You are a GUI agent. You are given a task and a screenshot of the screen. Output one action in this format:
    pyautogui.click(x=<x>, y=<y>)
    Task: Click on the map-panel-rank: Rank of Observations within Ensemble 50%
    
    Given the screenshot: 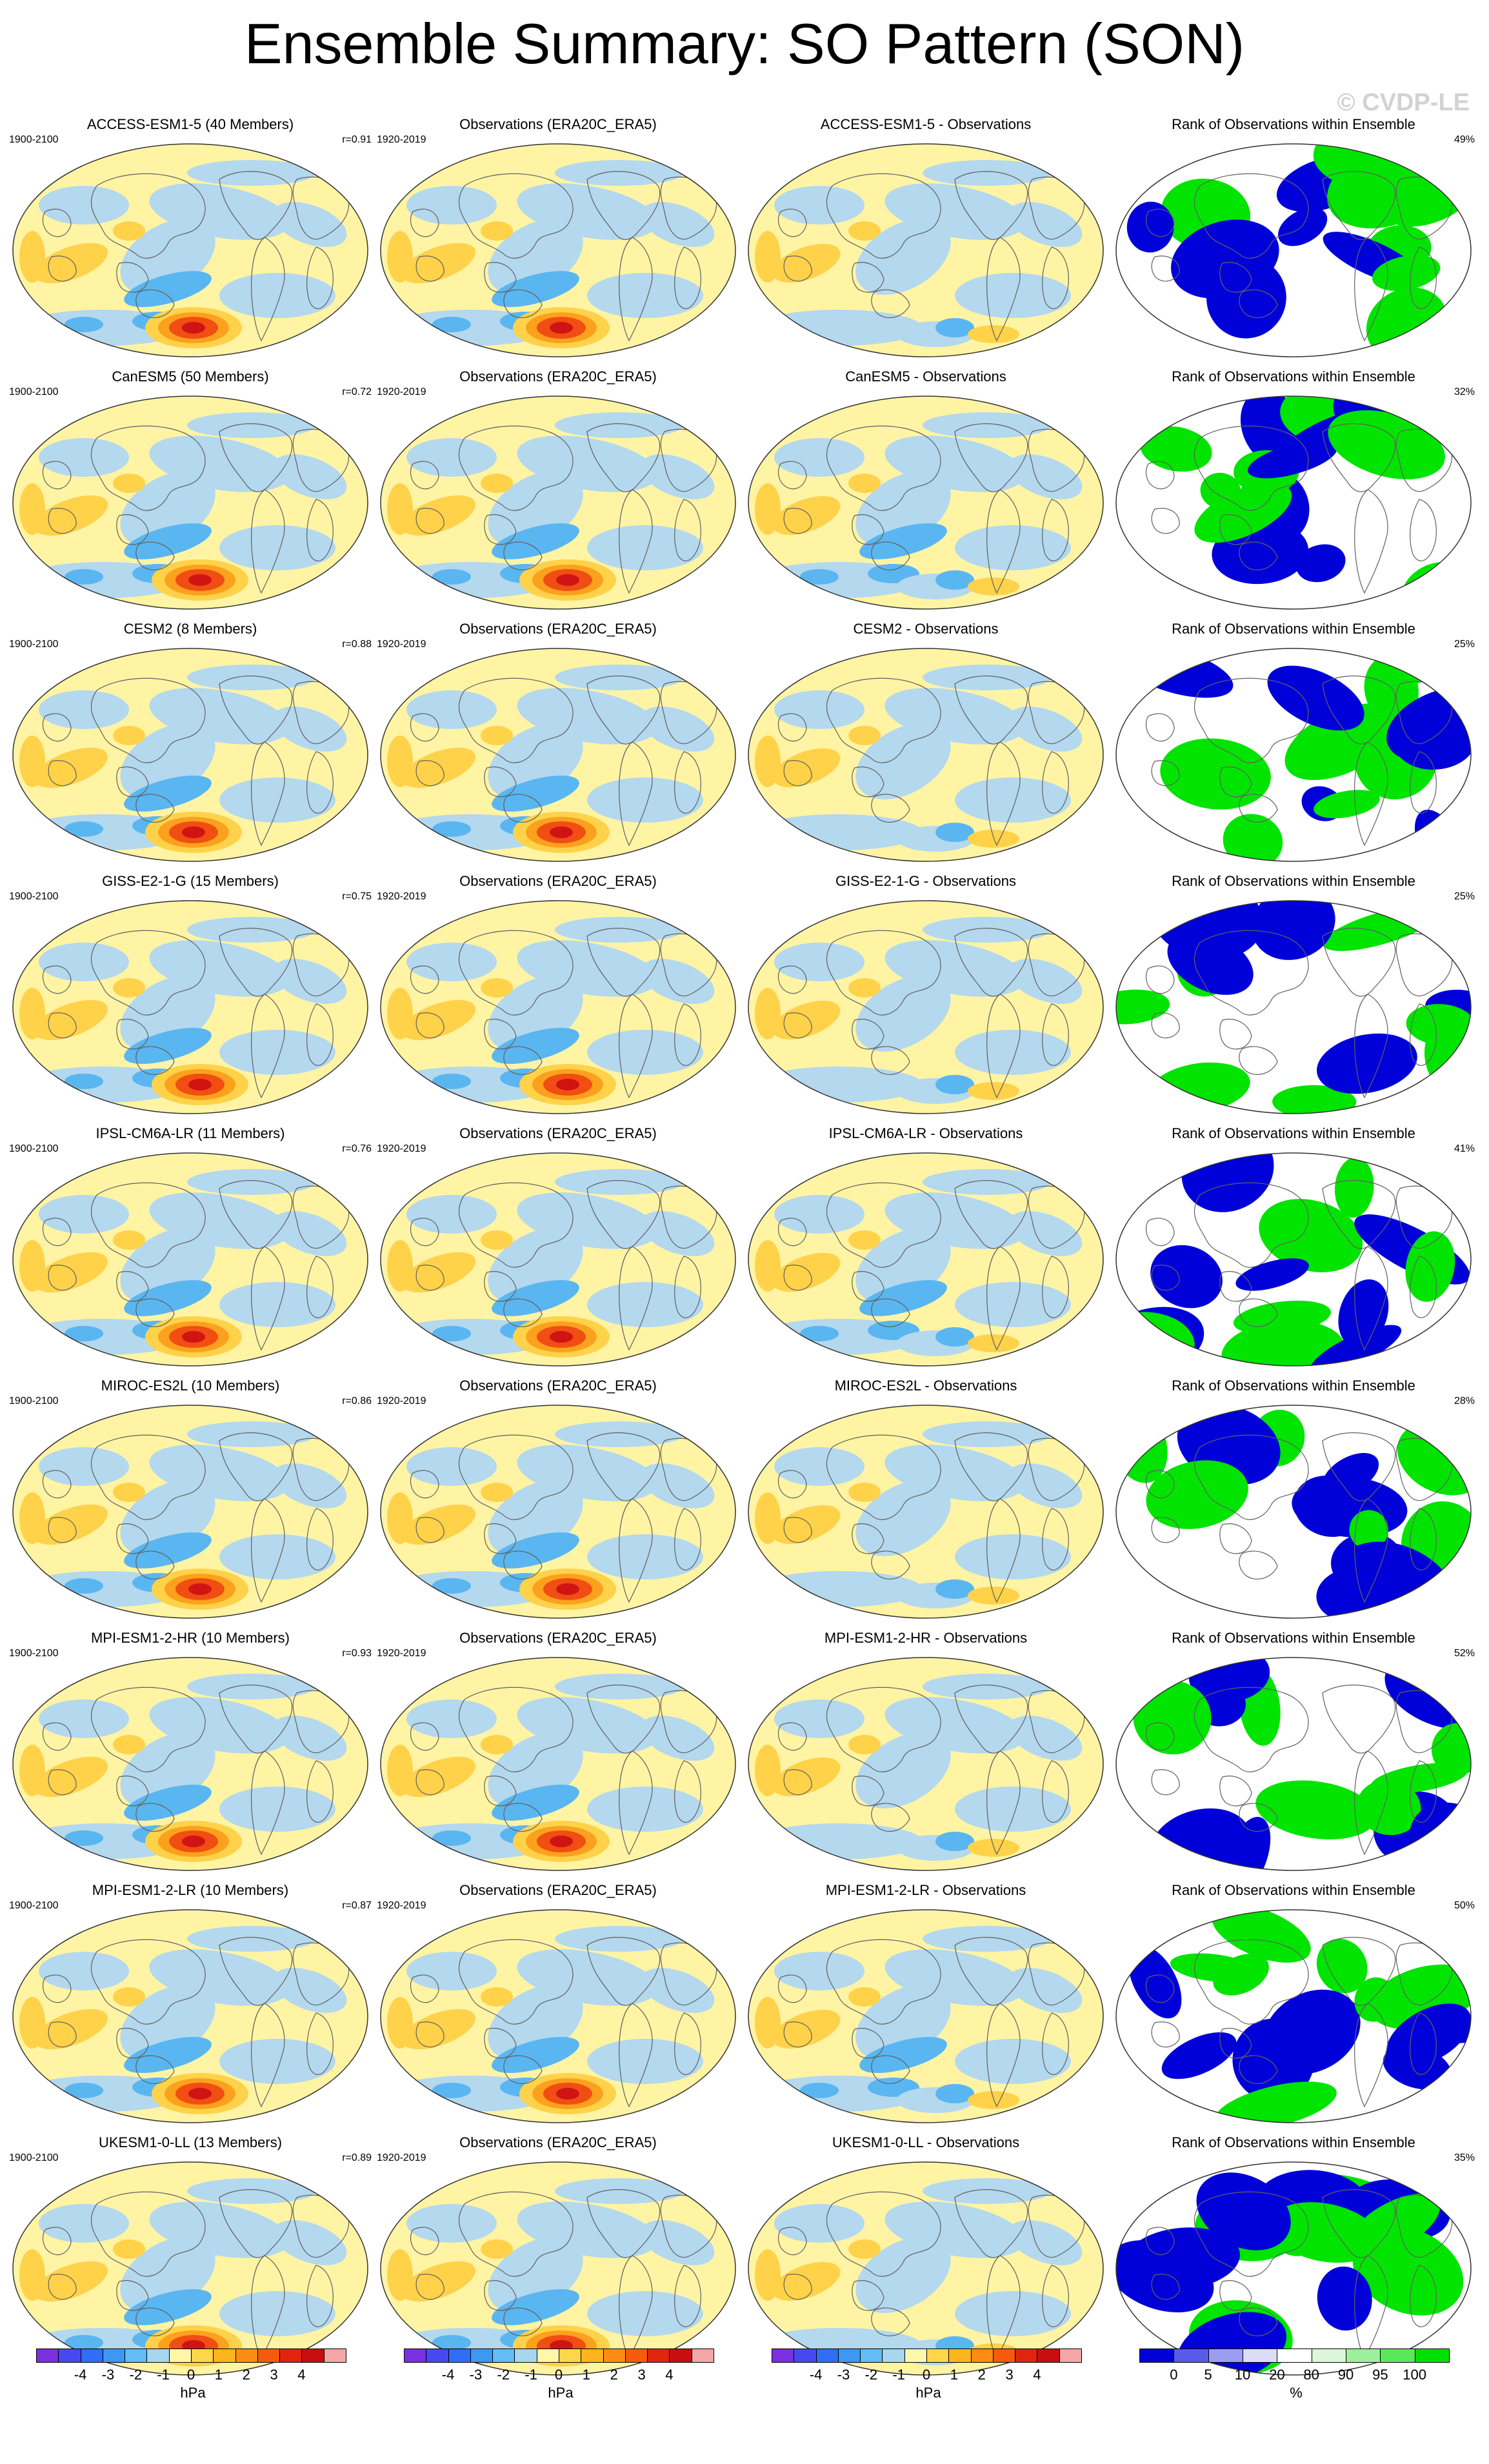 What is the action you would take?
    pyautogui.click(x=1293, y=2007)
    